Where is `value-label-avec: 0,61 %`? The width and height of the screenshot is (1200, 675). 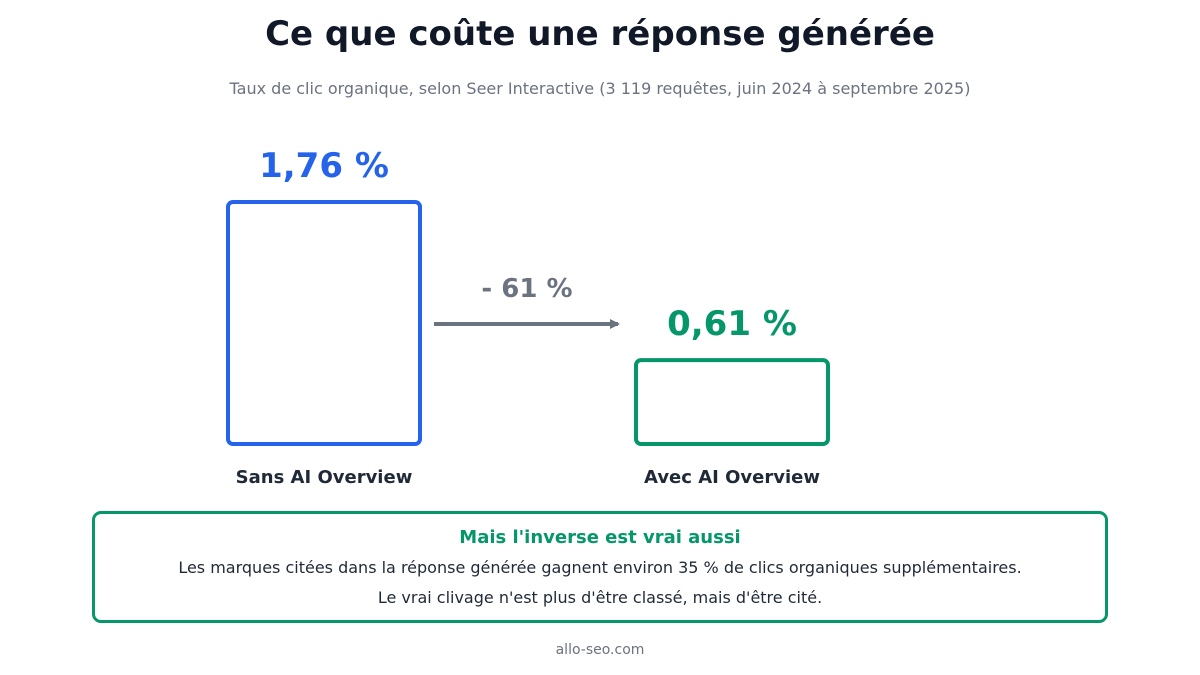 value-label-avec: 0,61 % is located at coordinates (732, 324).